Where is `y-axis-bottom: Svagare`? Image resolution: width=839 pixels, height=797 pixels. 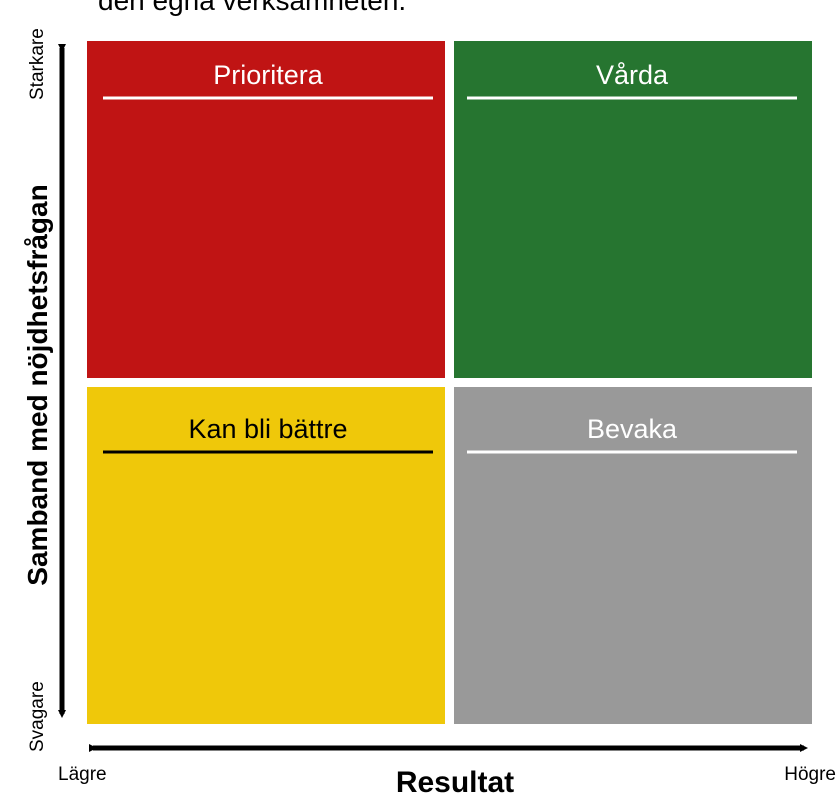
y-axis-bottom: Svagare is located at coordinates (37, 716).